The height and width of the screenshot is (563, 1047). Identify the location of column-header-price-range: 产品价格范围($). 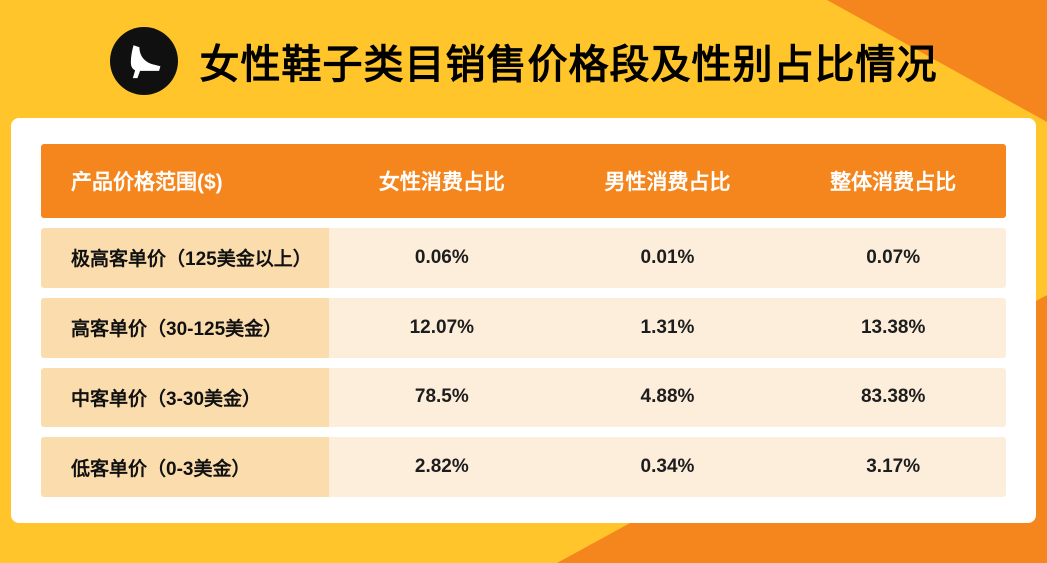
(147, 182).